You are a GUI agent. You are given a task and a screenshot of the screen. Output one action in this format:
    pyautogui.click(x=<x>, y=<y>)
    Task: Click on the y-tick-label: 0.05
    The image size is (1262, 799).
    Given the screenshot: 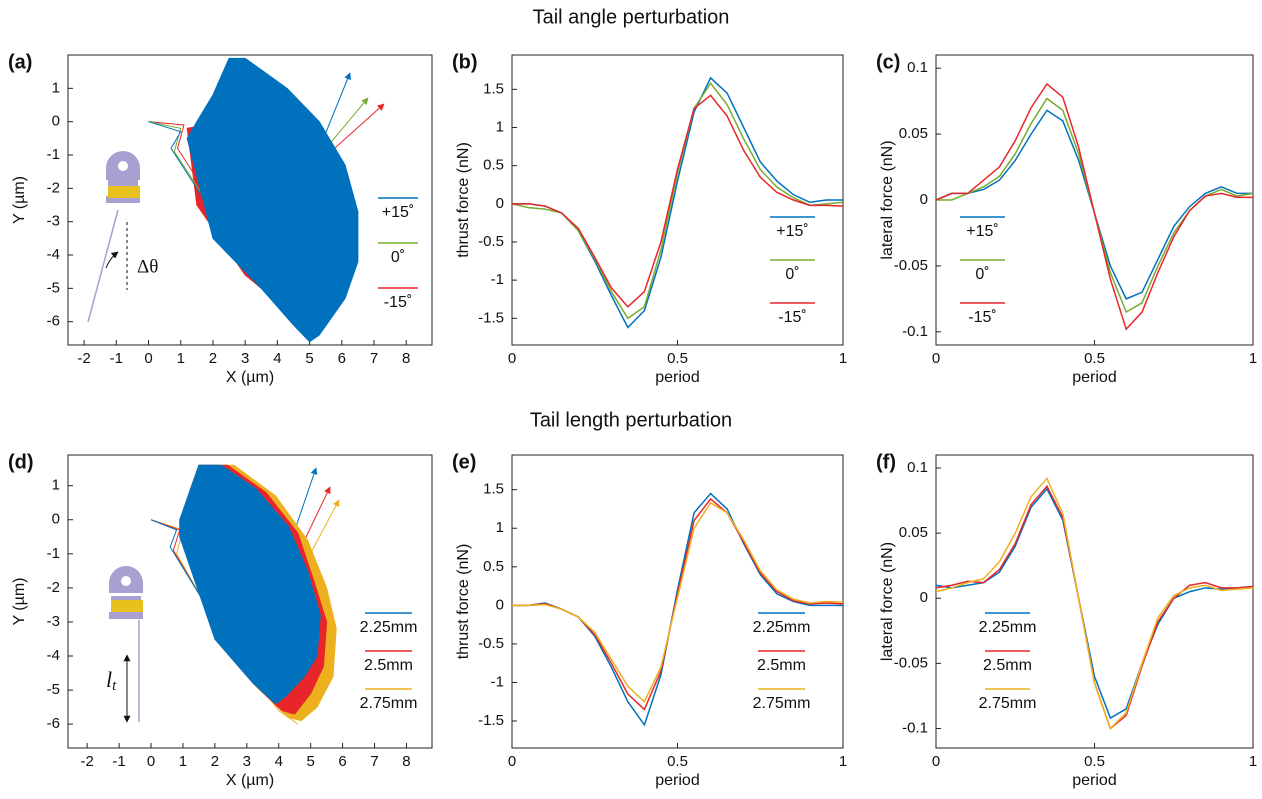 What is the action you would take?
    pyautogui.click(x=913, y=133)
    